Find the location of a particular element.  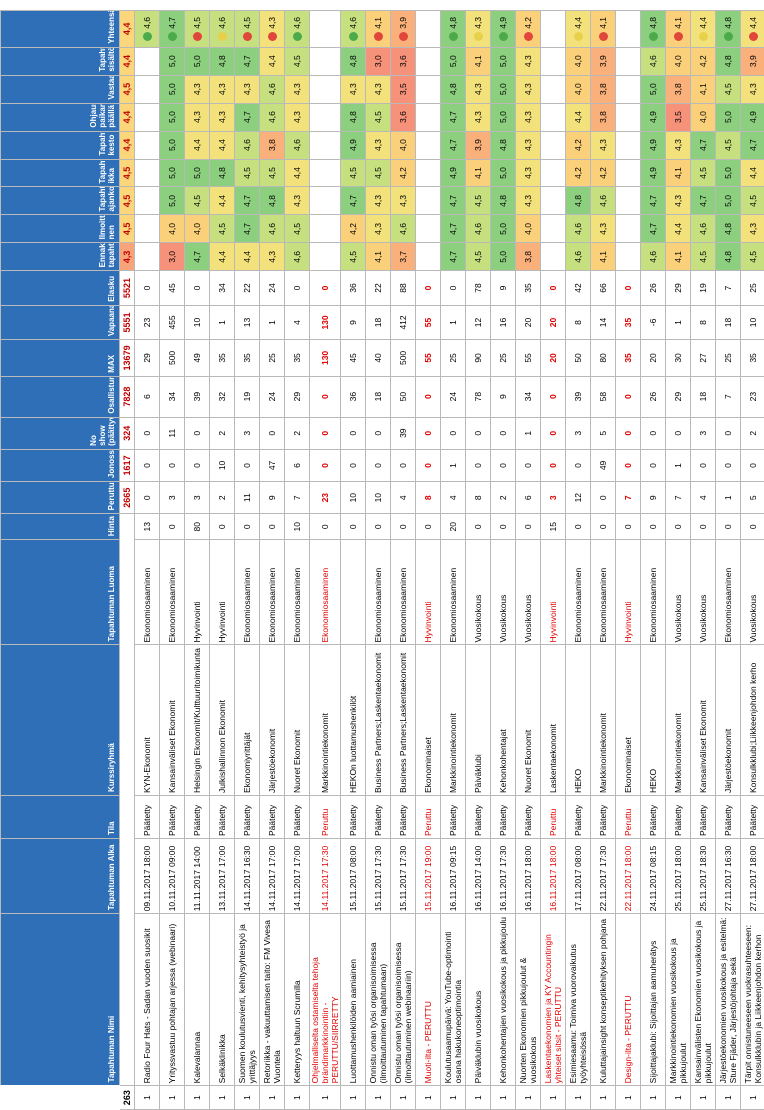

col-header-yhteensa: YhteensäKA is located at coordinates (60, 29).